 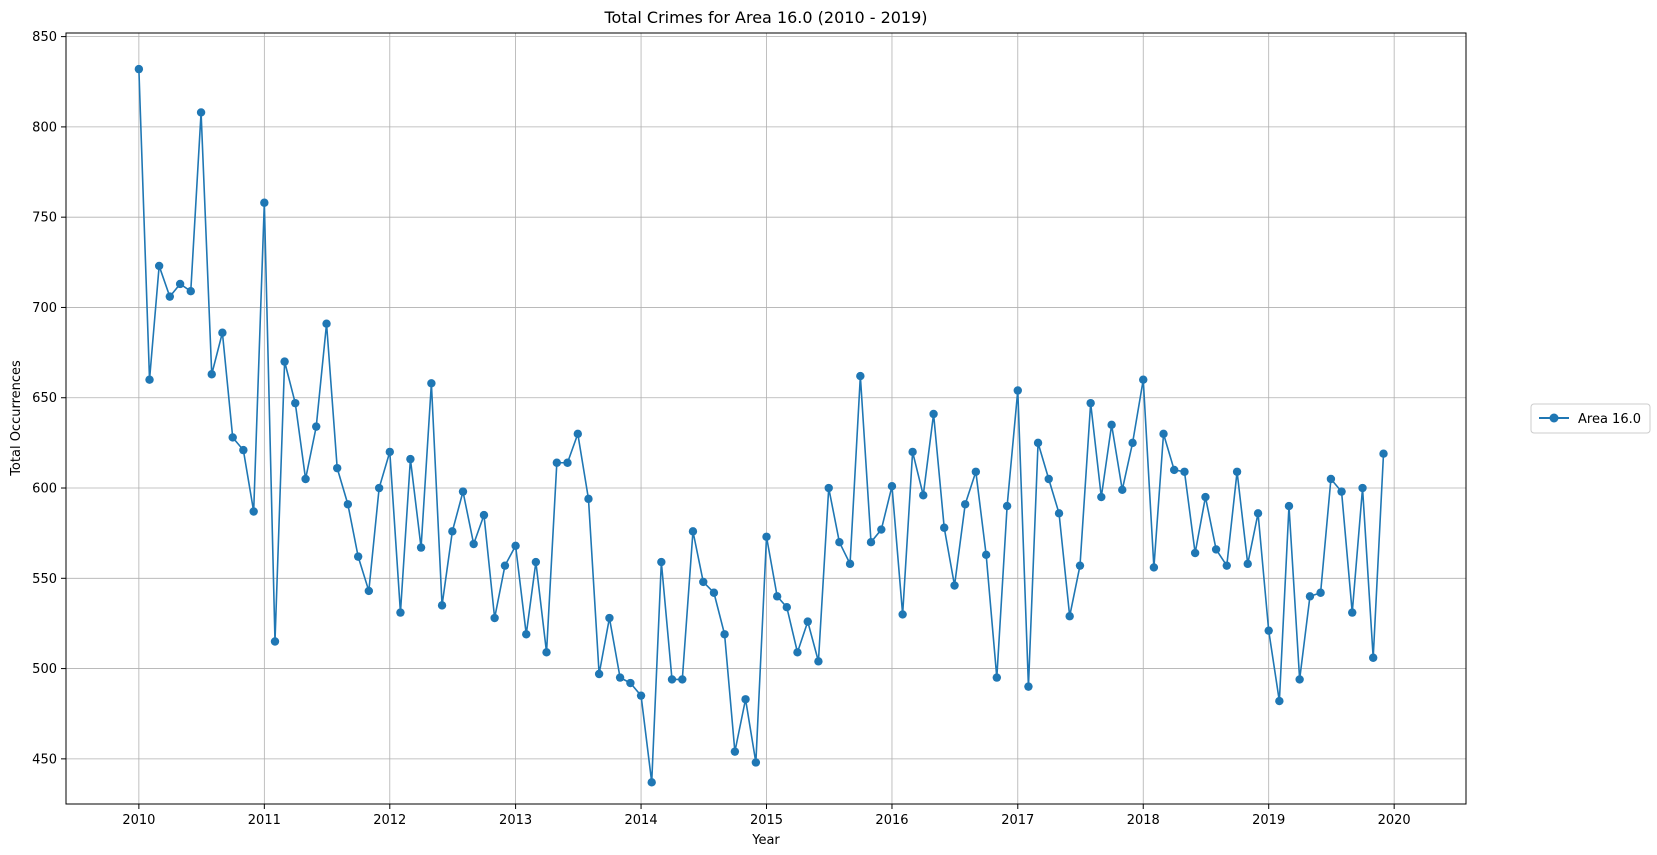 I want to click on legend-label: Area 16.0, so click(x=1609, y=419).